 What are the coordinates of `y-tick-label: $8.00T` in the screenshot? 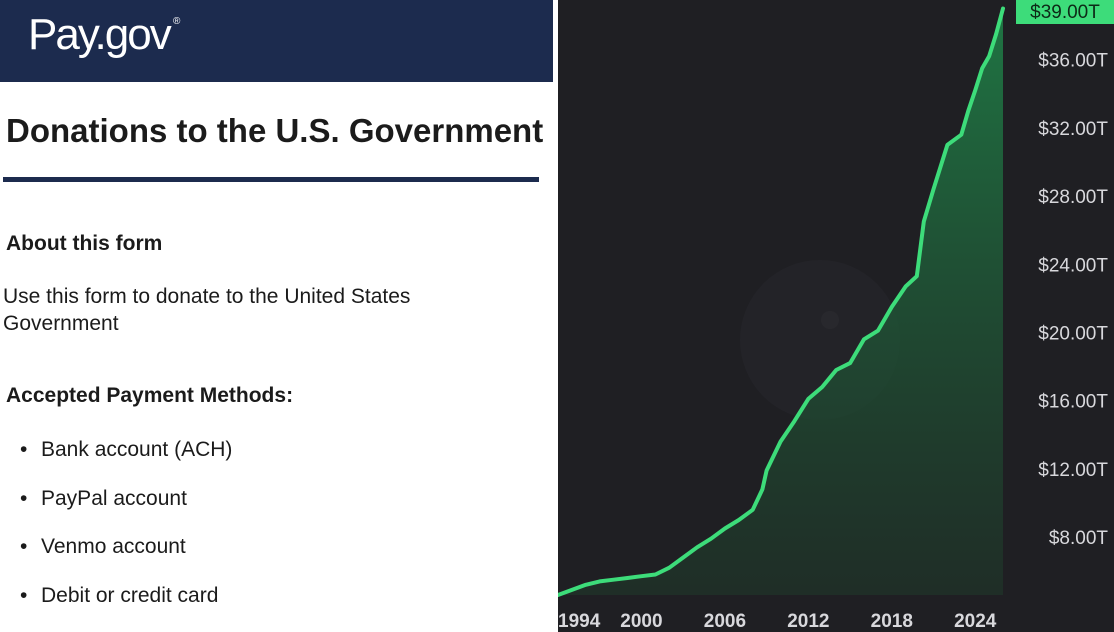 It's located at (1079, 538).